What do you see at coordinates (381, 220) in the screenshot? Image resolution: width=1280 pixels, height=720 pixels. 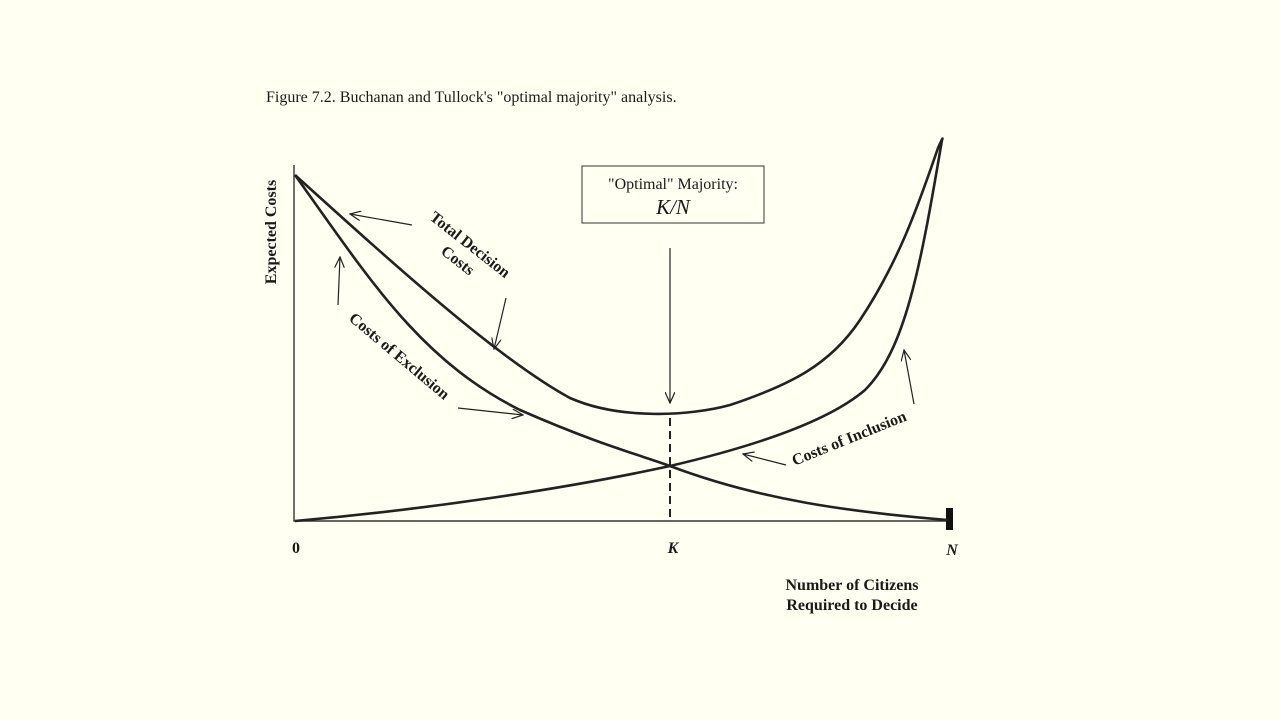 I see `total-costs-arrow-left` at bounding box center [381, 220].